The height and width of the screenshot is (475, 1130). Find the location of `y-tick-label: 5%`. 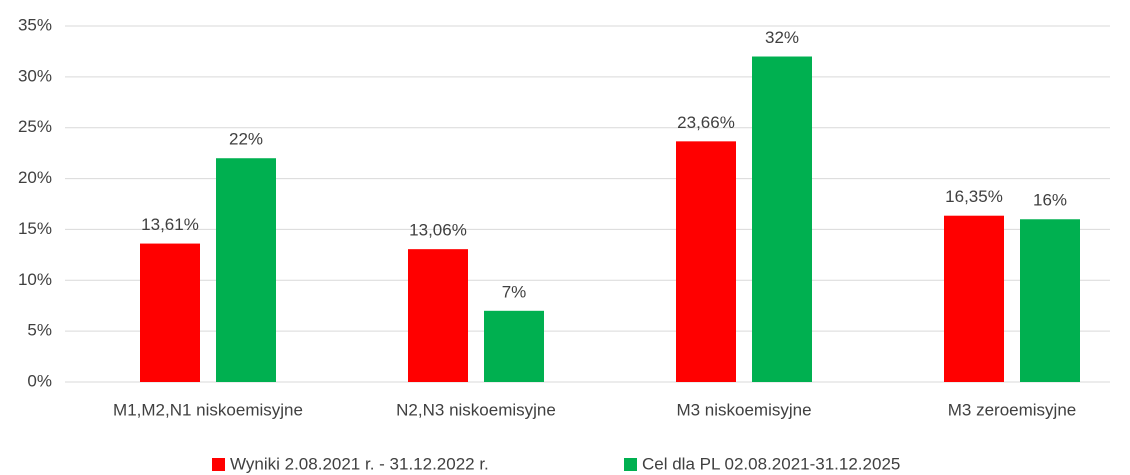

y-tick-label: 5% is located at coordinates (39, 330).